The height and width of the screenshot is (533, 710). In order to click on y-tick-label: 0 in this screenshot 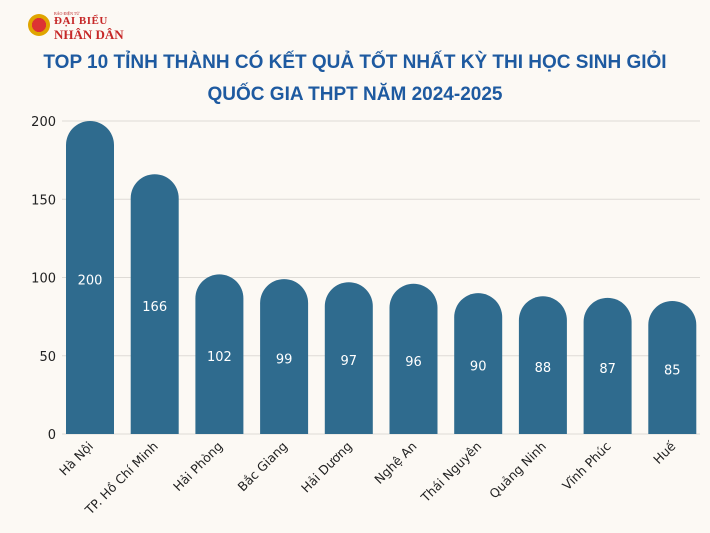, I will do `click(52, 435)`.